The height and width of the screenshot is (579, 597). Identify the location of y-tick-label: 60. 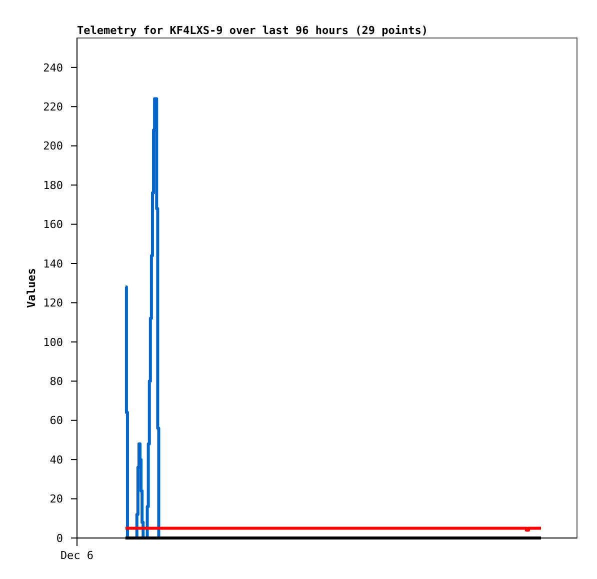
(56, 421).